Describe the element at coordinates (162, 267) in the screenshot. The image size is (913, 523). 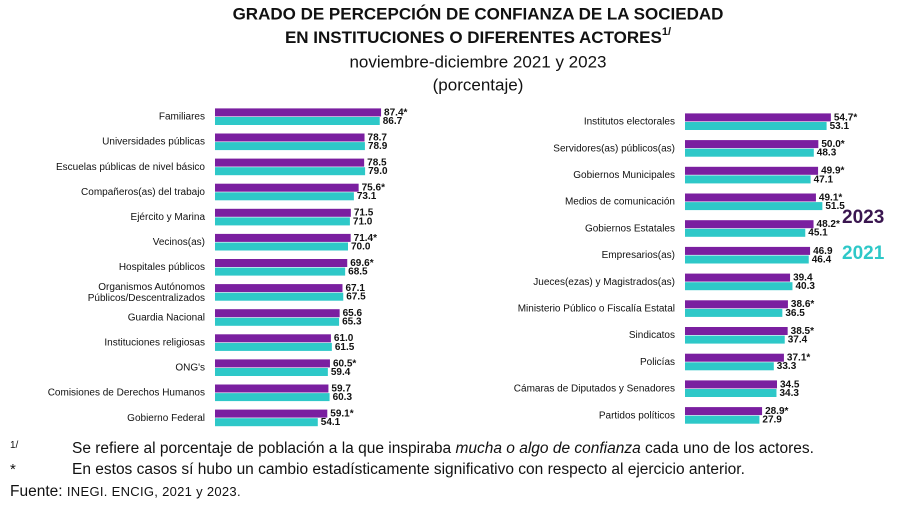
I see `category-label: Hospitales públicos` at that location.